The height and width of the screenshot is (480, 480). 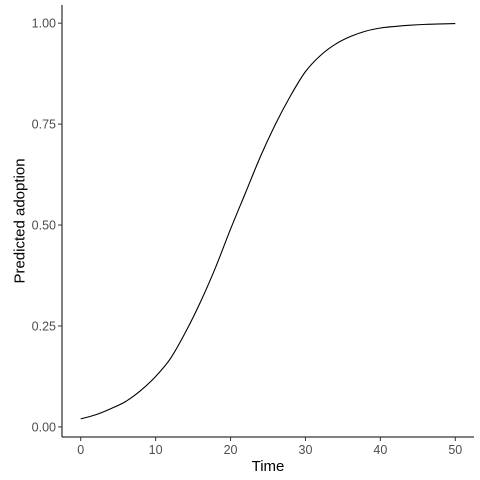 I want to click on y-axis-ticks: 0.00 0.25 0.50 0.75 1.00, so click(x=47, y=225).